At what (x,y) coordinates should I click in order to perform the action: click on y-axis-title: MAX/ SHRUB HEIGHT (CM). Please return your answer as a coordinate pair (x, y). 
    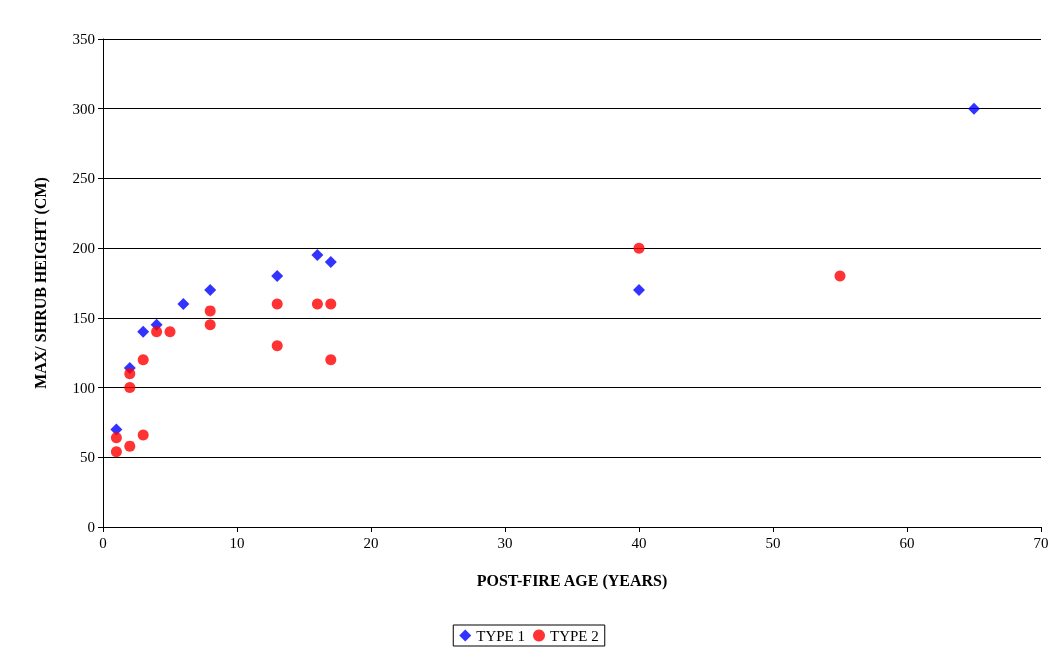
    Looking at the image, I should click on (40, 283).